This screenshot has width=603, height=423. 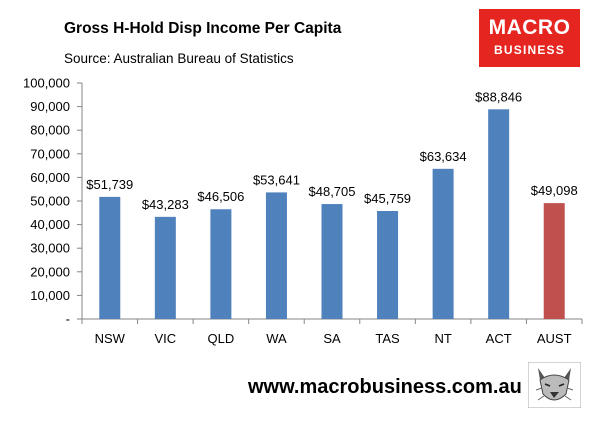 I want to click on x-tick-label: WA, so click(x=276, y=338).